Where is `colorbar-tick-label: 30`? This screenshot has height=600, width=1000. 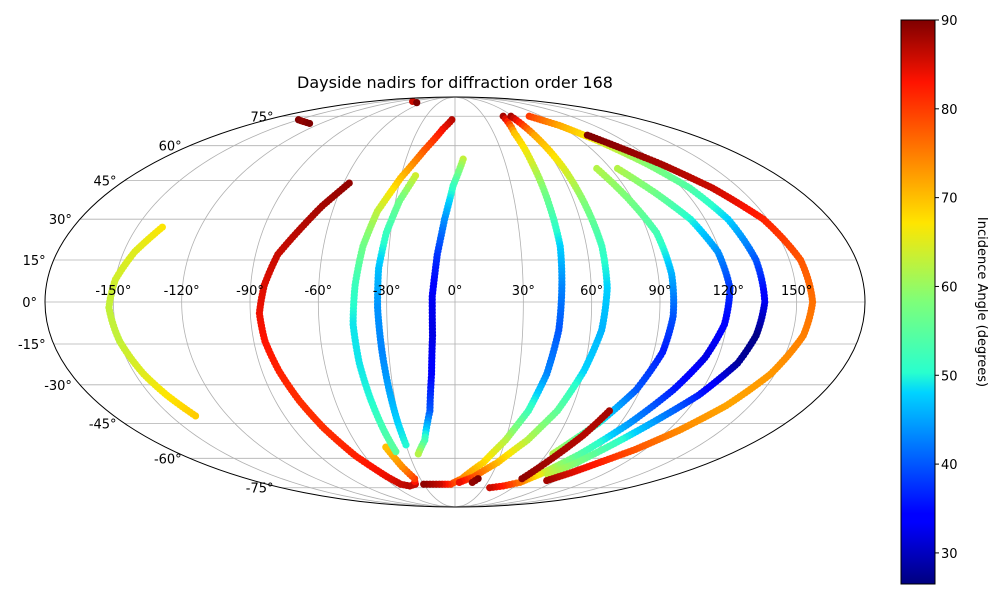 colorbar-tick-label: 30 is located at coordinates (949, 554).